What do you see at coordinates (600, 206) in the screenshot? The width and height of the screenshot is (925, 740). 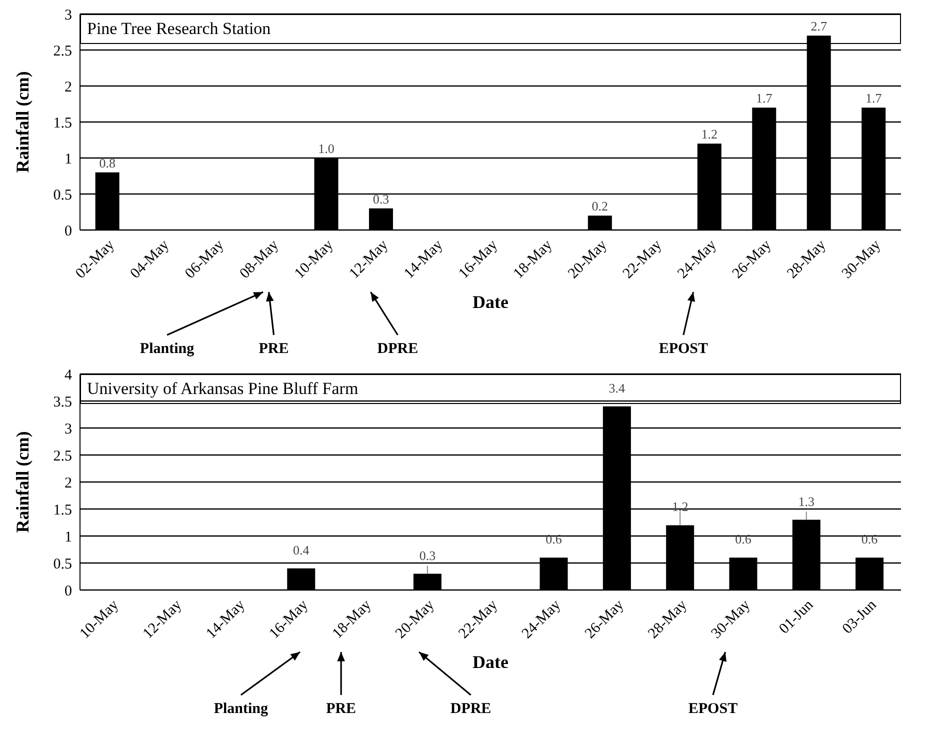 I see `data-label: 0.2` at bounding box center [600, 206].